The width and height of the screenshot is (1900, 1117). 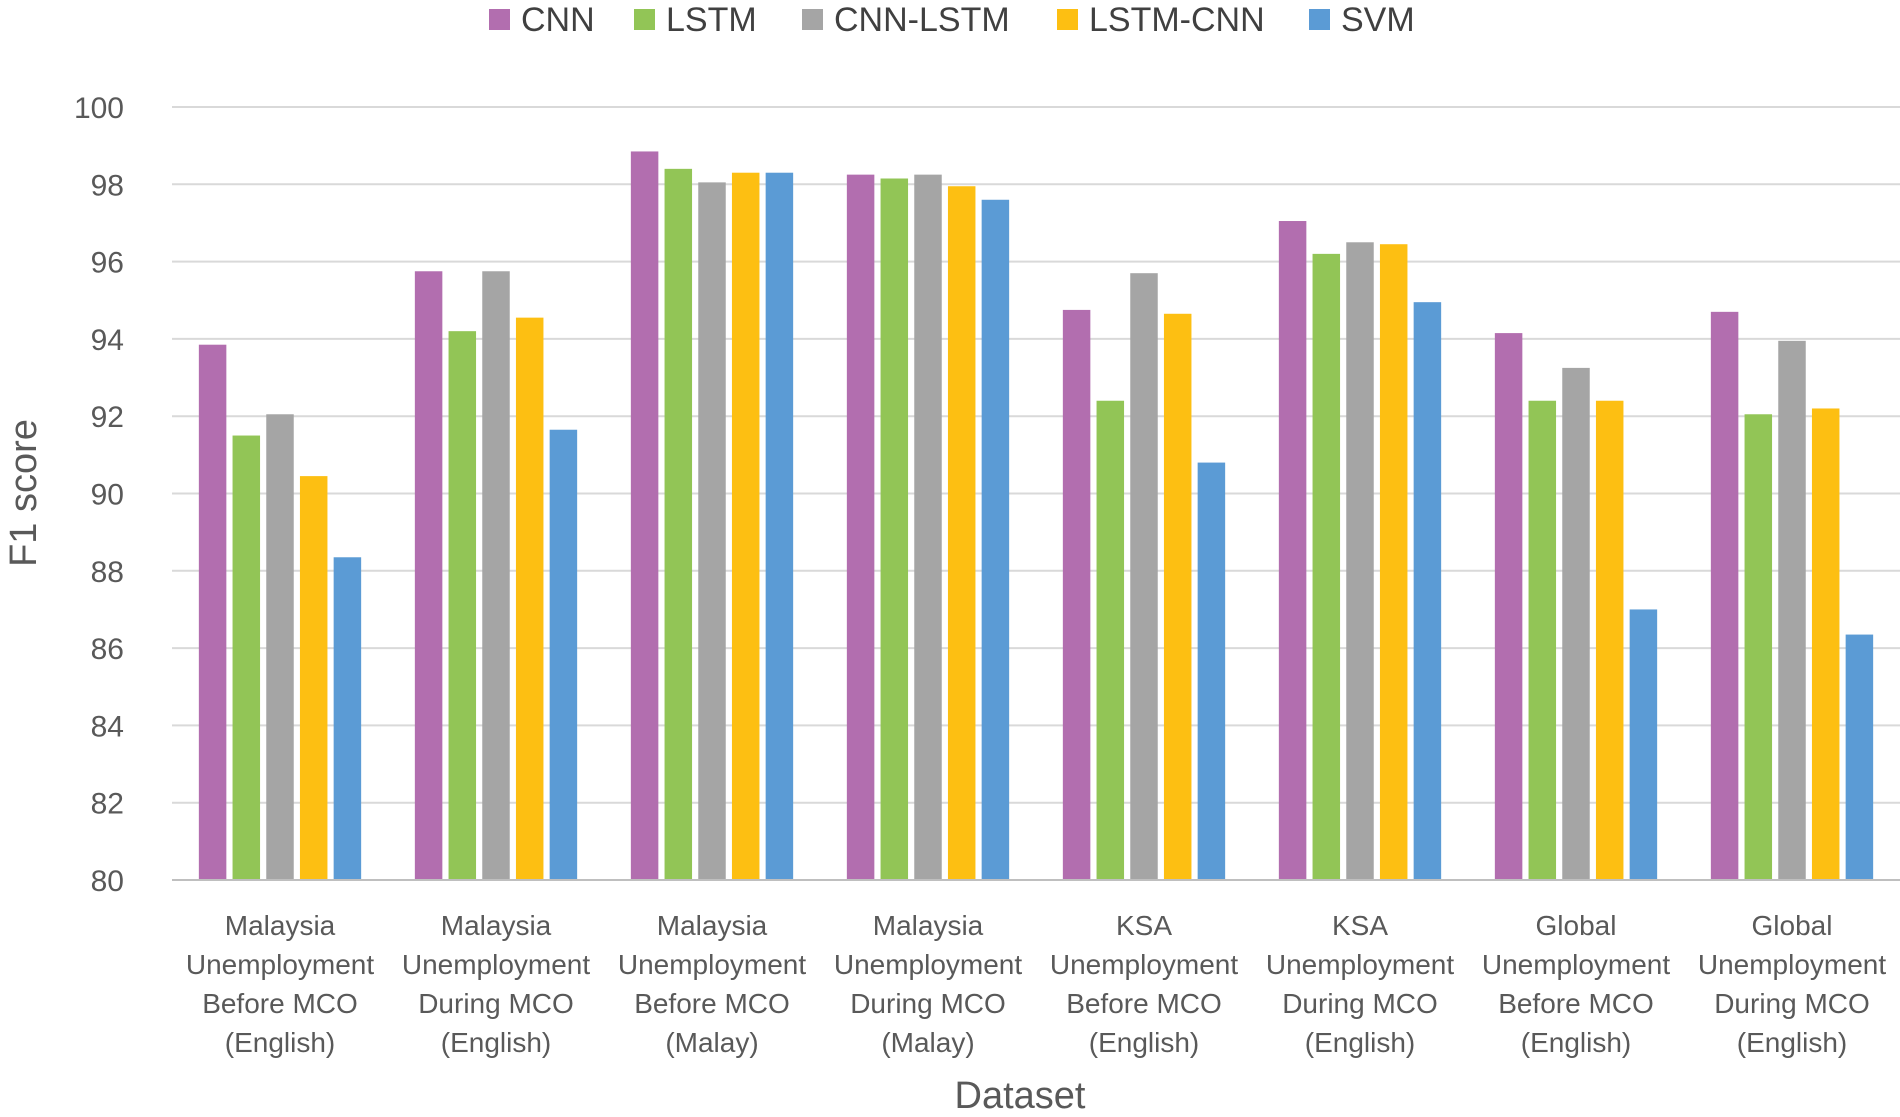 What do you see at coordinates (24, 493) in the screenshot?
I see `y-axis-title: F1 score` at bounding box center [24, 493].